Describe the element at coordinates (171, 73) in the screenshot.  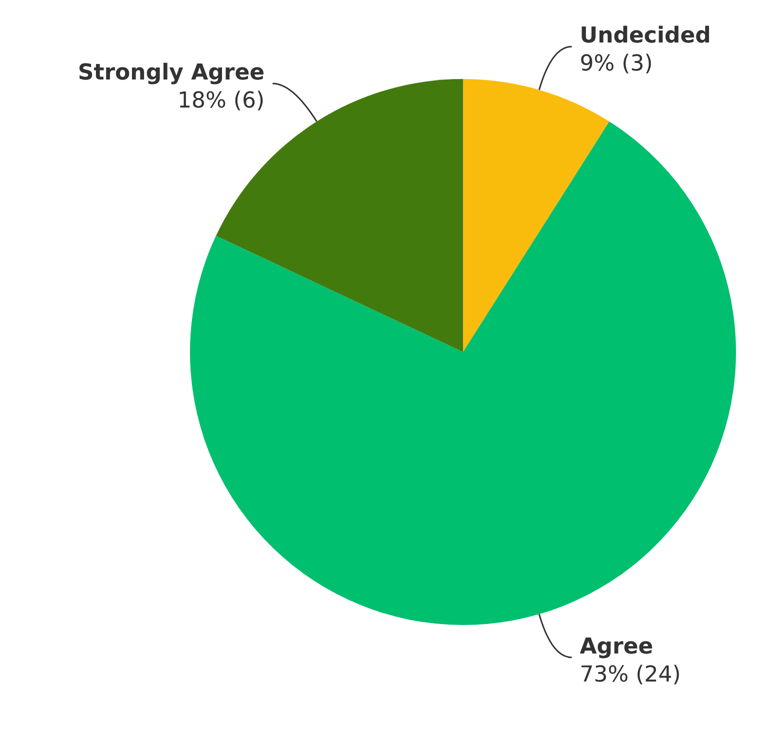
I see `slice-label: Strongly Agree` at that location.